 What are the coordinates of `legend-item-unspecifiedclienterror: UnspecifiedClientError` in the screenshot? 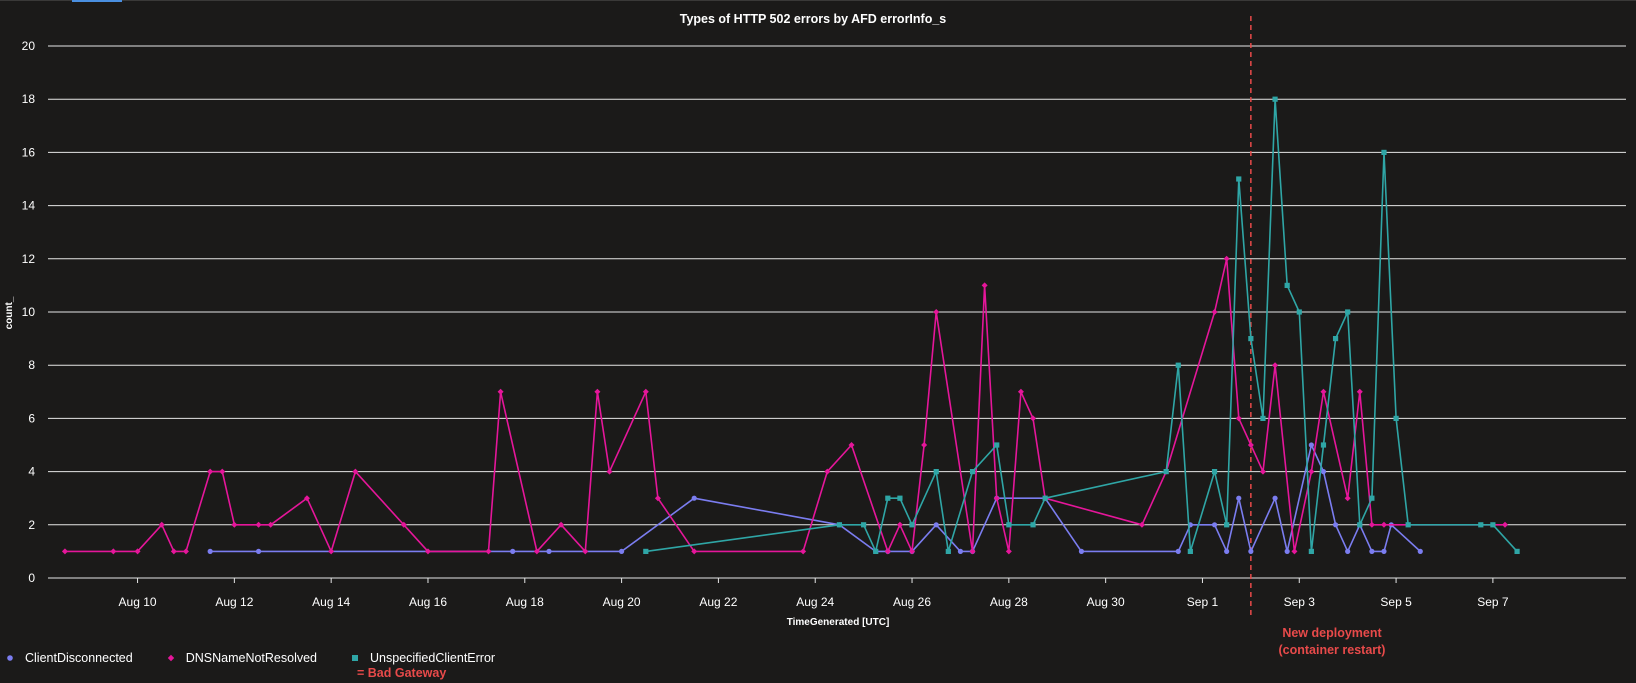 It's located at (423, 658).